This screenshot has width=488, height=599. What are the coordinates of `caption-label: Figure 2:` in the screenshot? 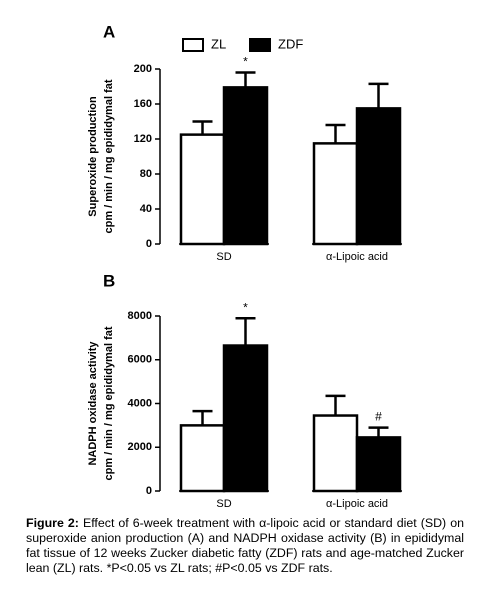 It's located at (52, 523).